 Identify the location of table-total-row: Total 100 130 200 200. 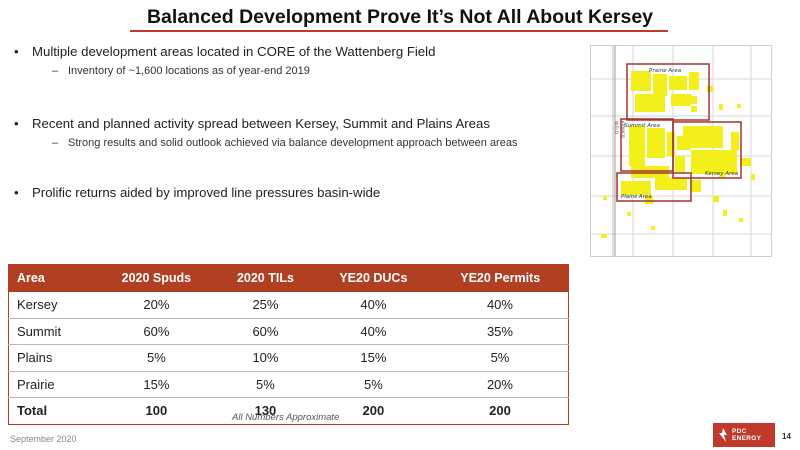
(288, 410).